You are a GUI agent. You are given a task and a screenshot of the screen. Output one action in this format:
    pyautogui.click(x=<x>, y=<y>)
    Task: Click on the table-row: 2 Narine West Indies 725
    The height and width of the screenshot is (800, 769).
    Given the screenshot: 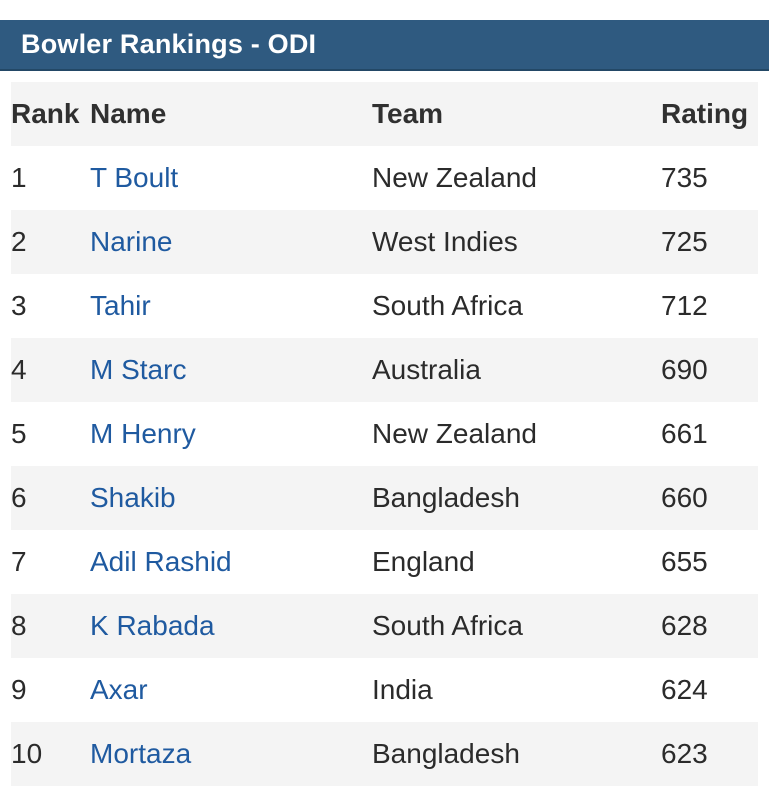 What is the action you would take?
    pyautogui.click(x=384, y=242)
    